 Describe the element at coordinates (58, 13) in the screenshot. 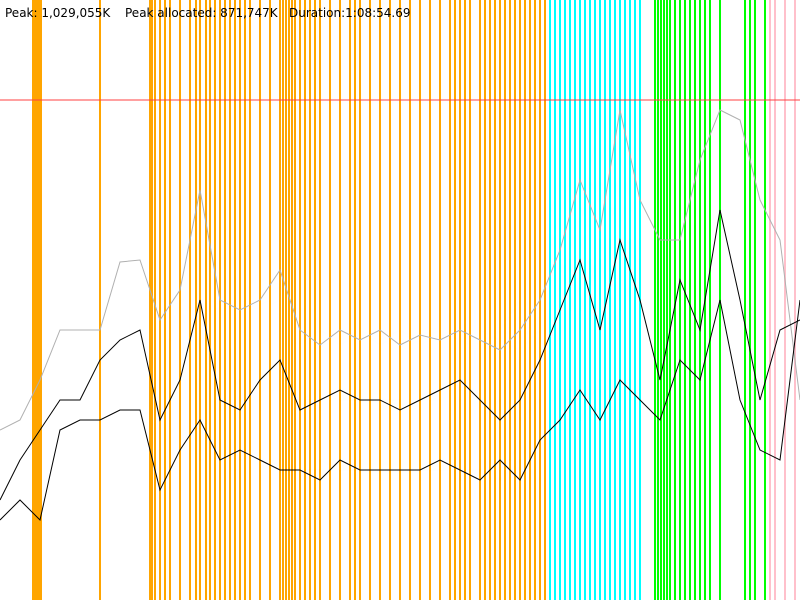

I see `peak-label: Peak: 1,029,055K` at that location.